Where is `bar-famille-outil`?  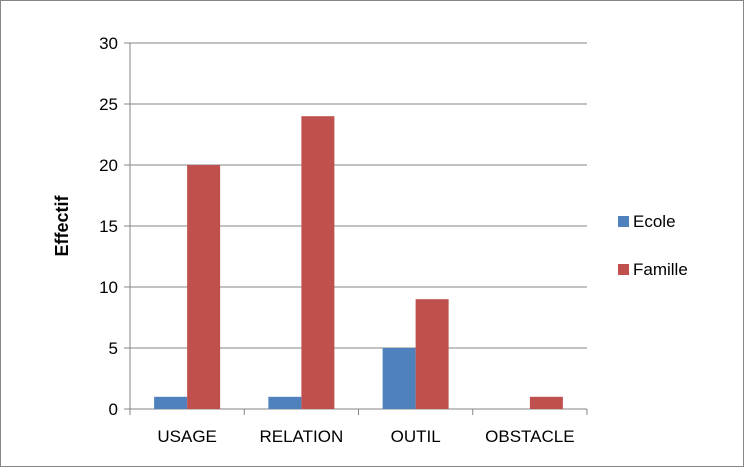 bar-famille-outil is located at coordinates (432, 354).